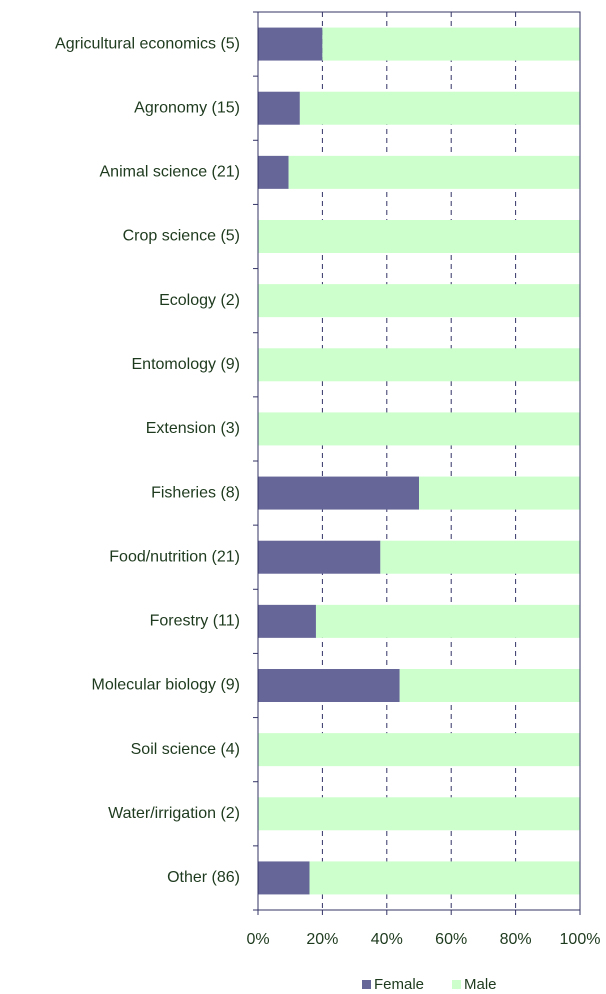 The image size is (606, 994). Describe the element at coordinates (147, 43) in the screenshot. I see `y-tick-label: Agricultural economics (5)` at that location.